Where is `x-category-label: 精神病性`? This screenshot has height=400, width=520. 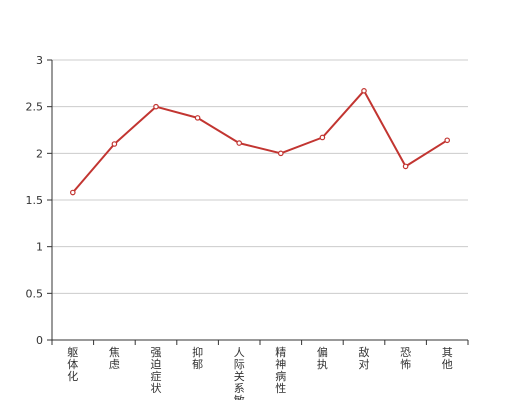 x-category-label: 精神病性 is located at coordinates (280, 370).